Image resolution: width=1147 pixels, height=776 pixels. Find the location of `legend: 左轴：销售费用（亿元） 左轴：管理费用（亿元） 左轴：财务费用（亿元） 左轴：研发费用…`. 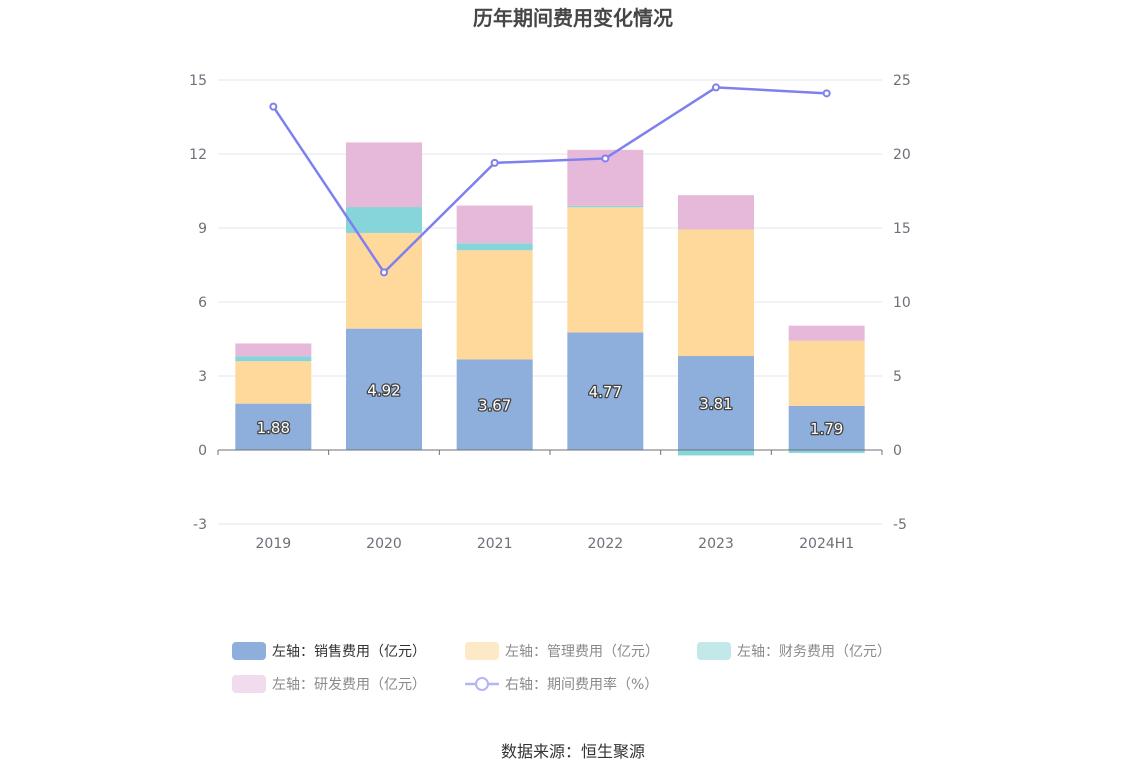

legend: 左轴：销售费用（亿元） 左轴：管理费用（亿元） 左轴：财务费用（亿元） 左轴：研发费用… is located at coordinates (561, 667).